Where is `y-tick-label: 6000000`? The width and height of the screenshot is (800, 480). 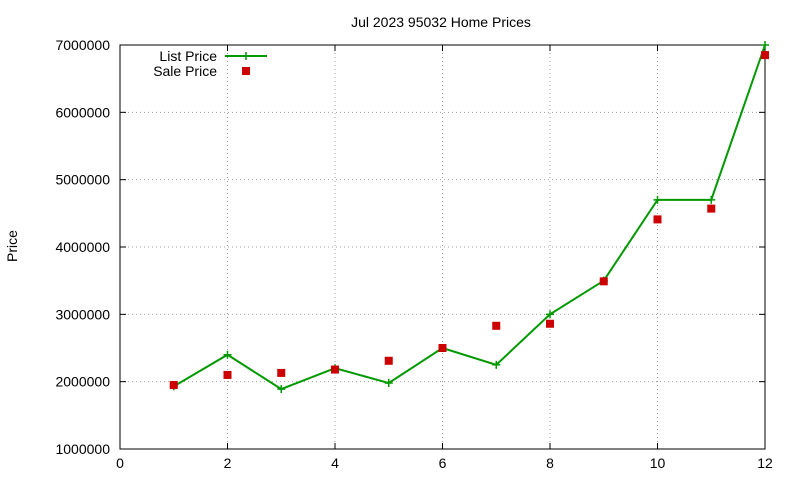 y-tick-label: 6000000 is located at coordinates (82, 112).